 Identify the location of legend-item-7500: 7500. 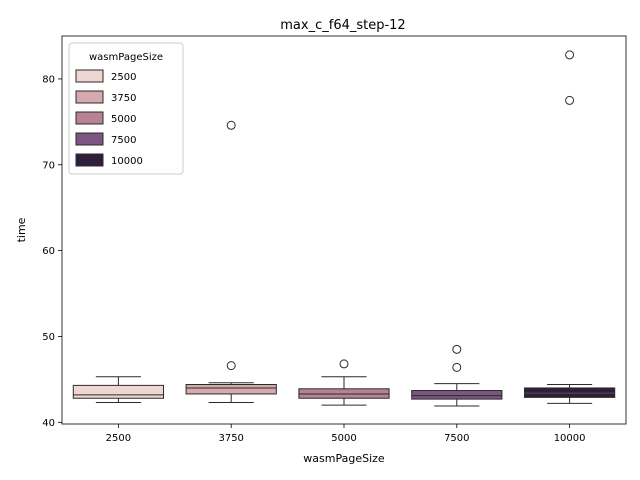
(105, 139).